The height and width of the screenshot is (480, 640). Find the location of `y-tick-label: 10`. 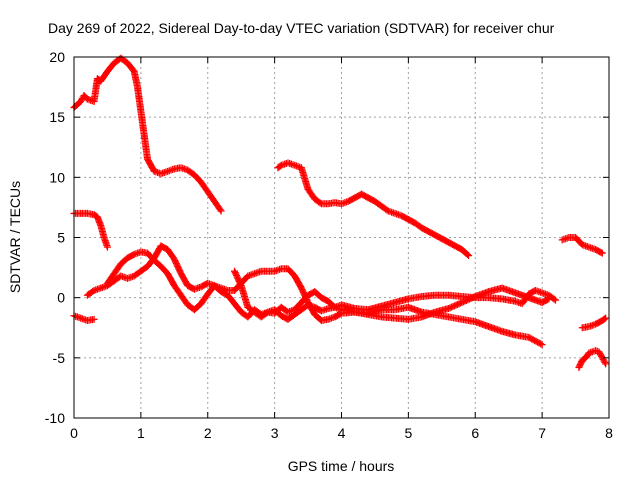

y-tick-label: 10 is located at coordinates (57, 177).